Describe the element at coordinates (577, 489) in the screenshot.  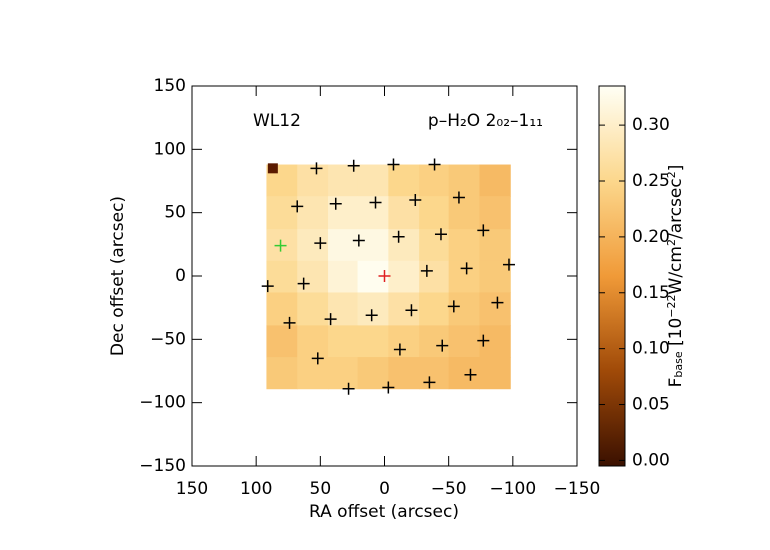
I see `x-tick-label: −150` at that location.